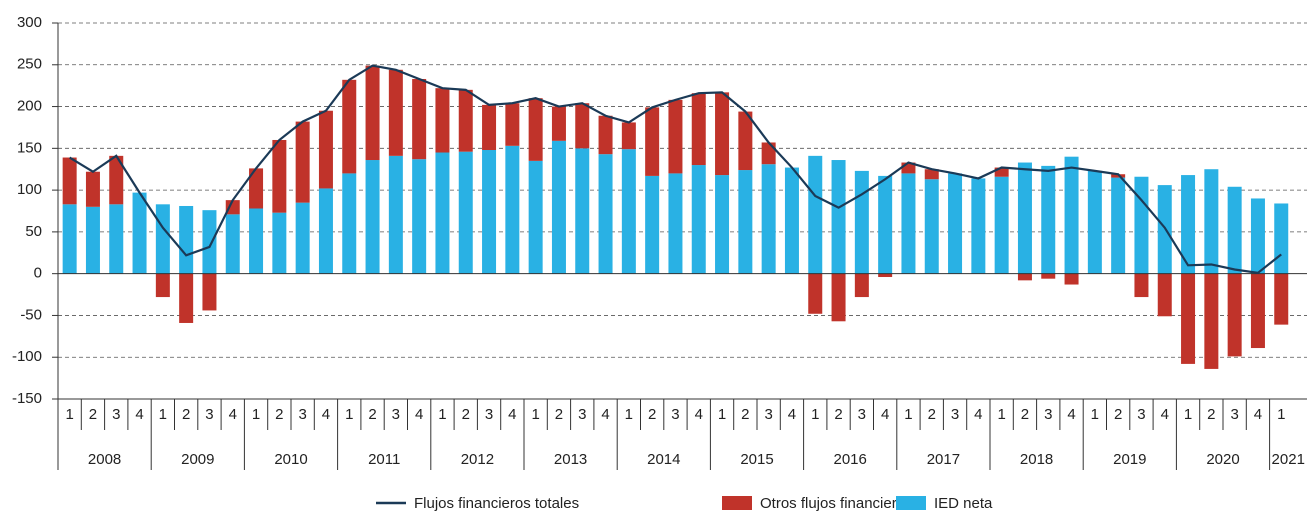 This screenshot has height=512, width=1307. I want to click on y-tick-label: 0, so click(38, 273).